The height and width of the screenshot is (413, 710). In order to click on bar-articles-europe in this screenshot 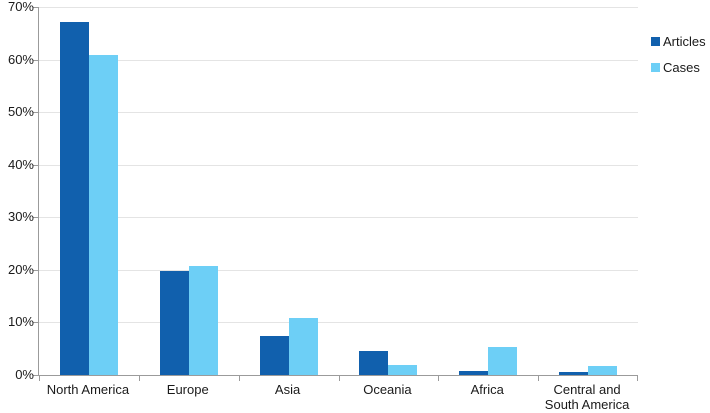, I will do `click(174, 322)`.